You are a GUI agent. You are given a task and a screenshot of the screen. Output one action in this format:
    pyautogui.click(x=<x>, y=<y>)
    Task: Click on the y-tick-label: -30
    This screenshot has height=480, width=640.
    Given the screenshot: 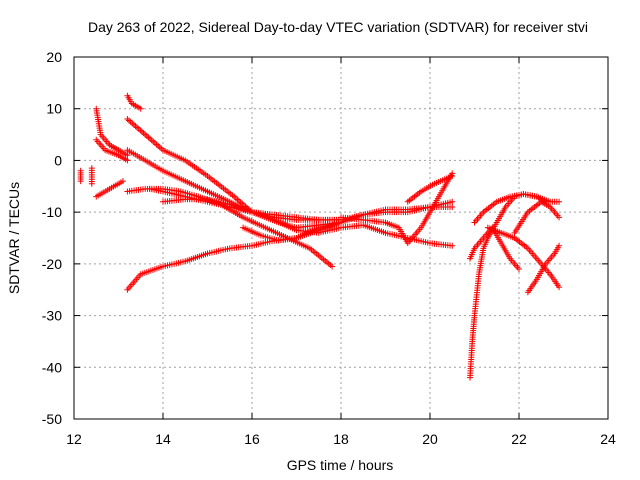 What is the action you would take?
    pyautogui.click(x=52, y=316)
    